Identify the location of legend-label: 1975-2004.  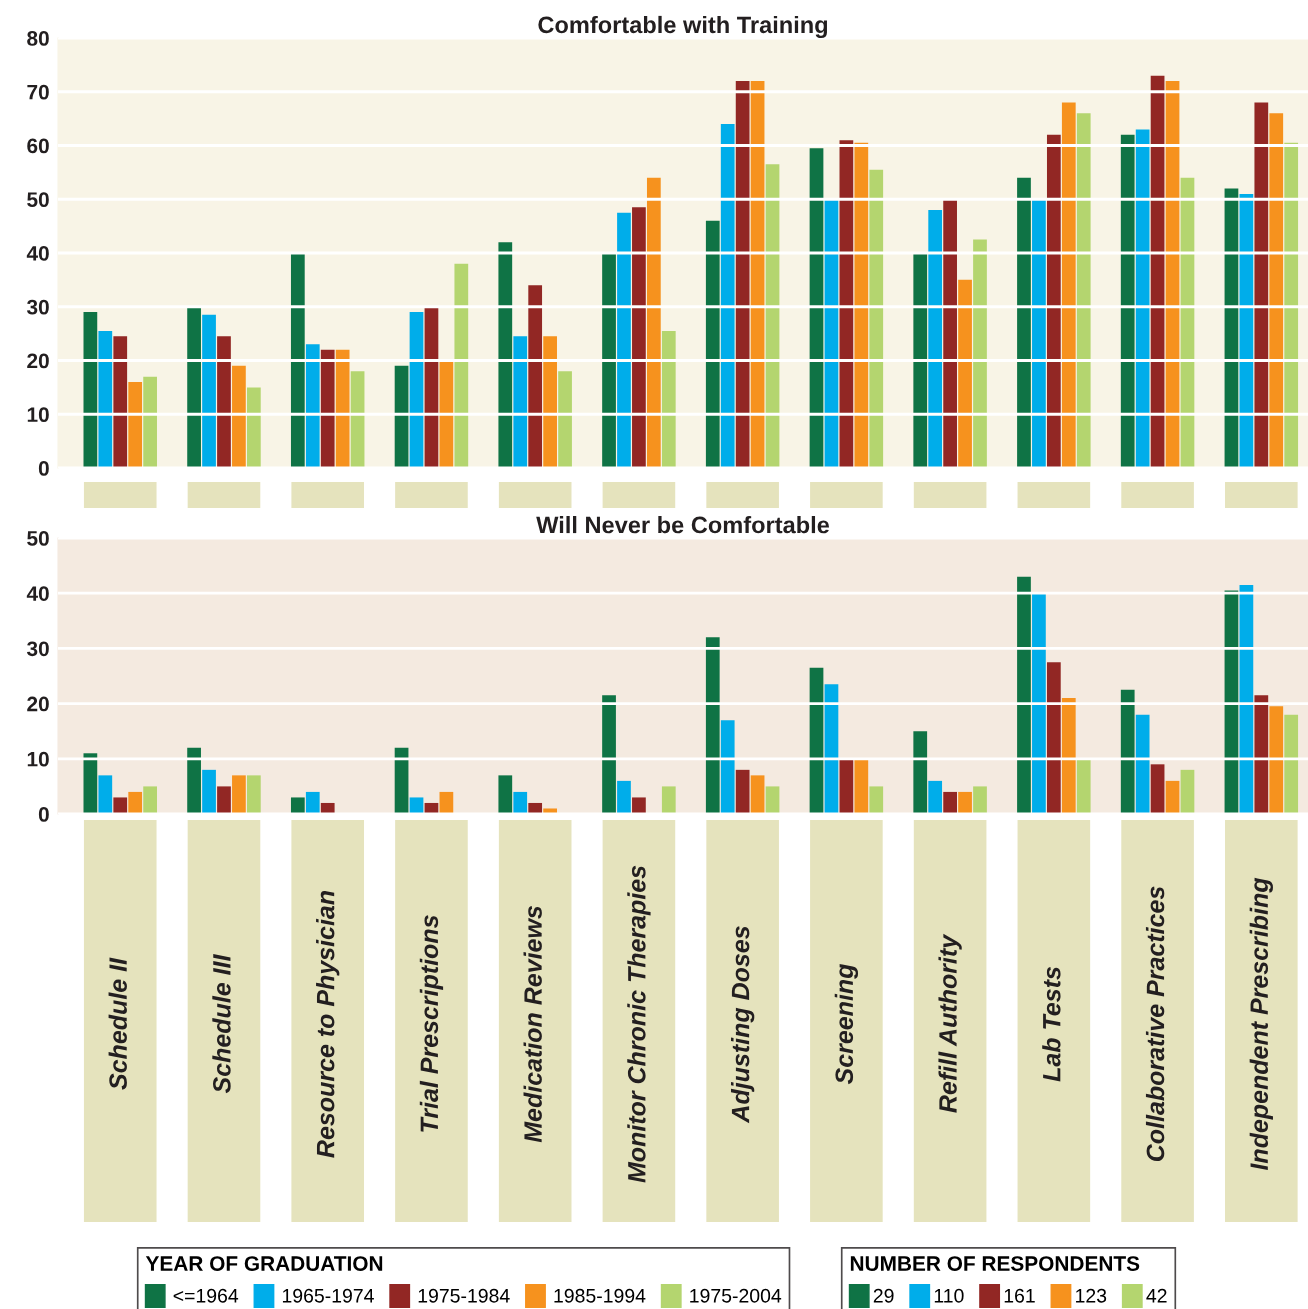
(736, 1295).